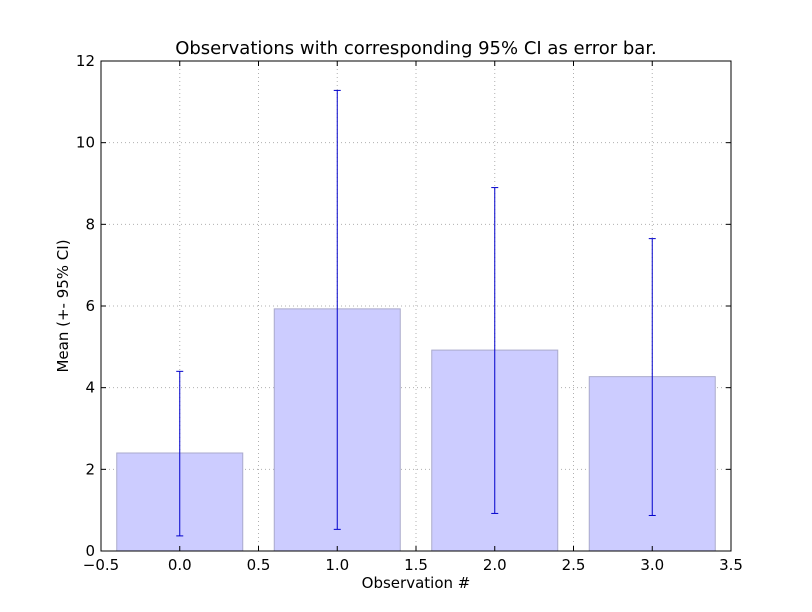 Image resolution: width=812 pixels, height=612 pixels. What do you see at coordinates (90, 469) in the screenshot?
I see `y-tick-label-1: 2` at bounding box center [90, 469].